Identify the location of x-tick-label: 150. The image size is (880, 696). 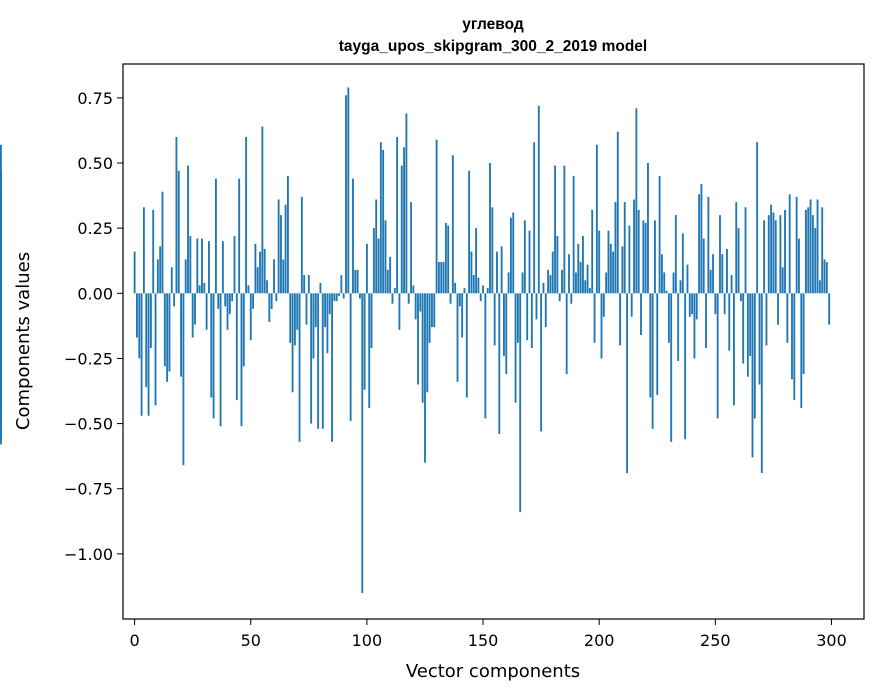
(483, 640).